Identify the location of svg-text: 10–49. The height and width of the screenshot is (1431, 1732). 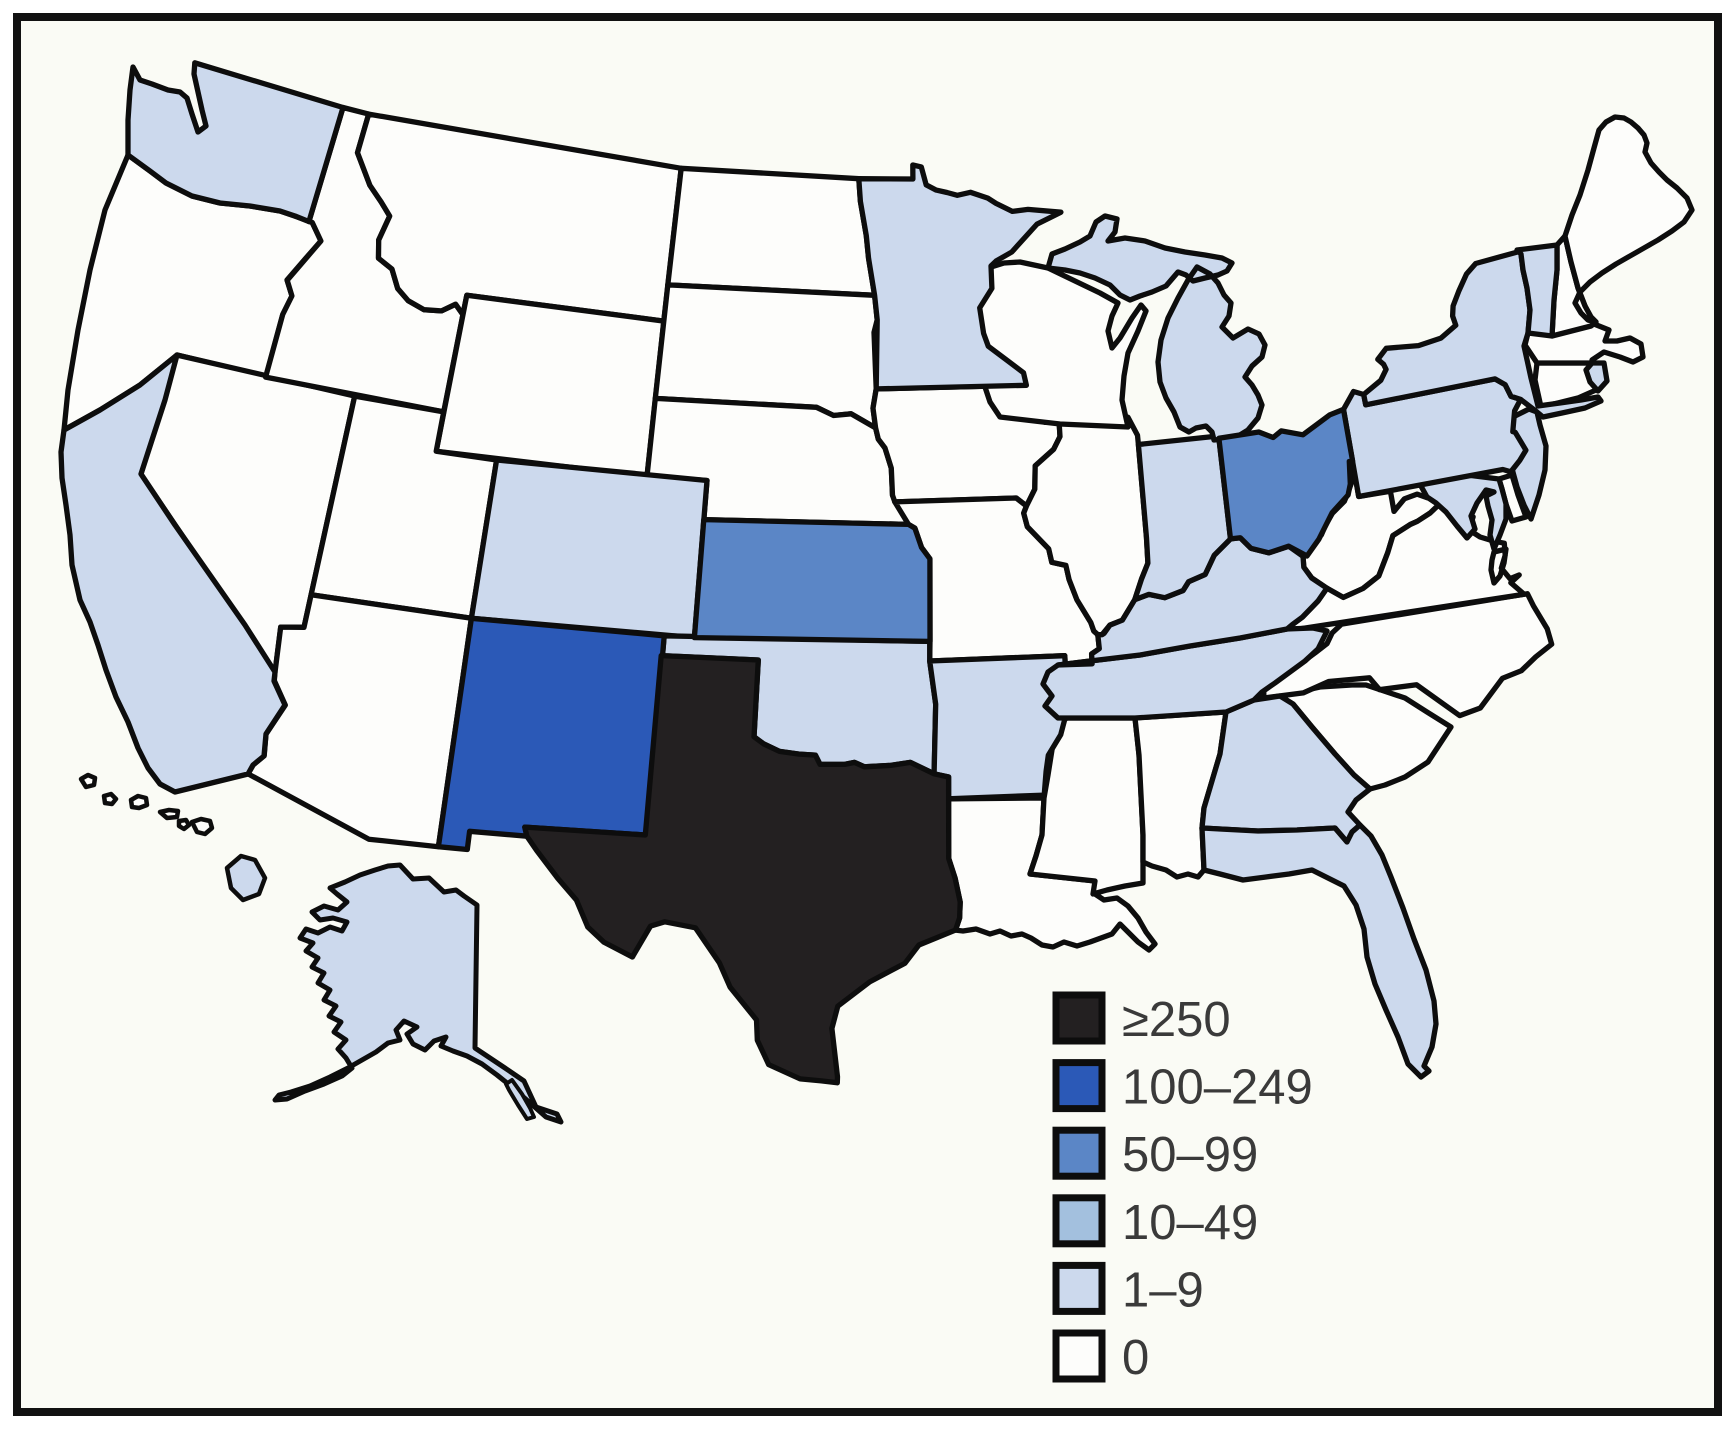
(1190, 1223).